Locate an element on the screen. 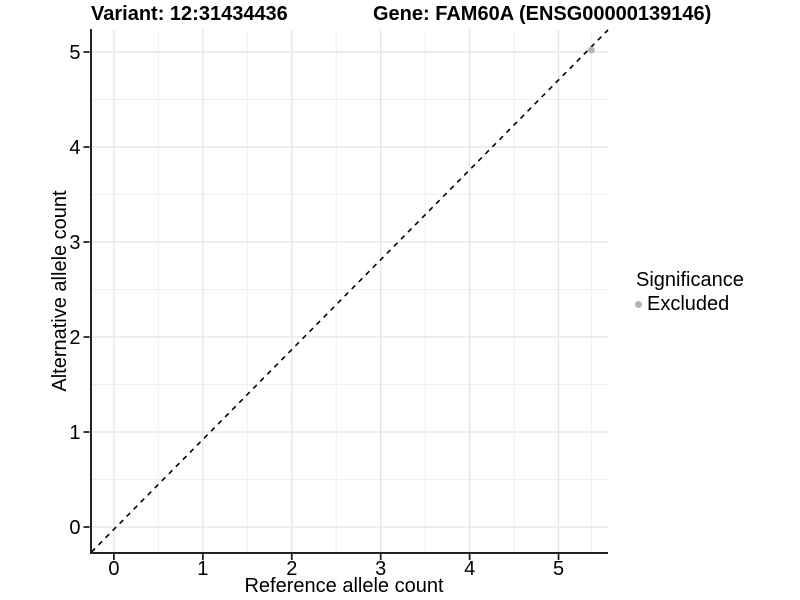  y-tick-label: 1 is located at coordinates (74, 433).